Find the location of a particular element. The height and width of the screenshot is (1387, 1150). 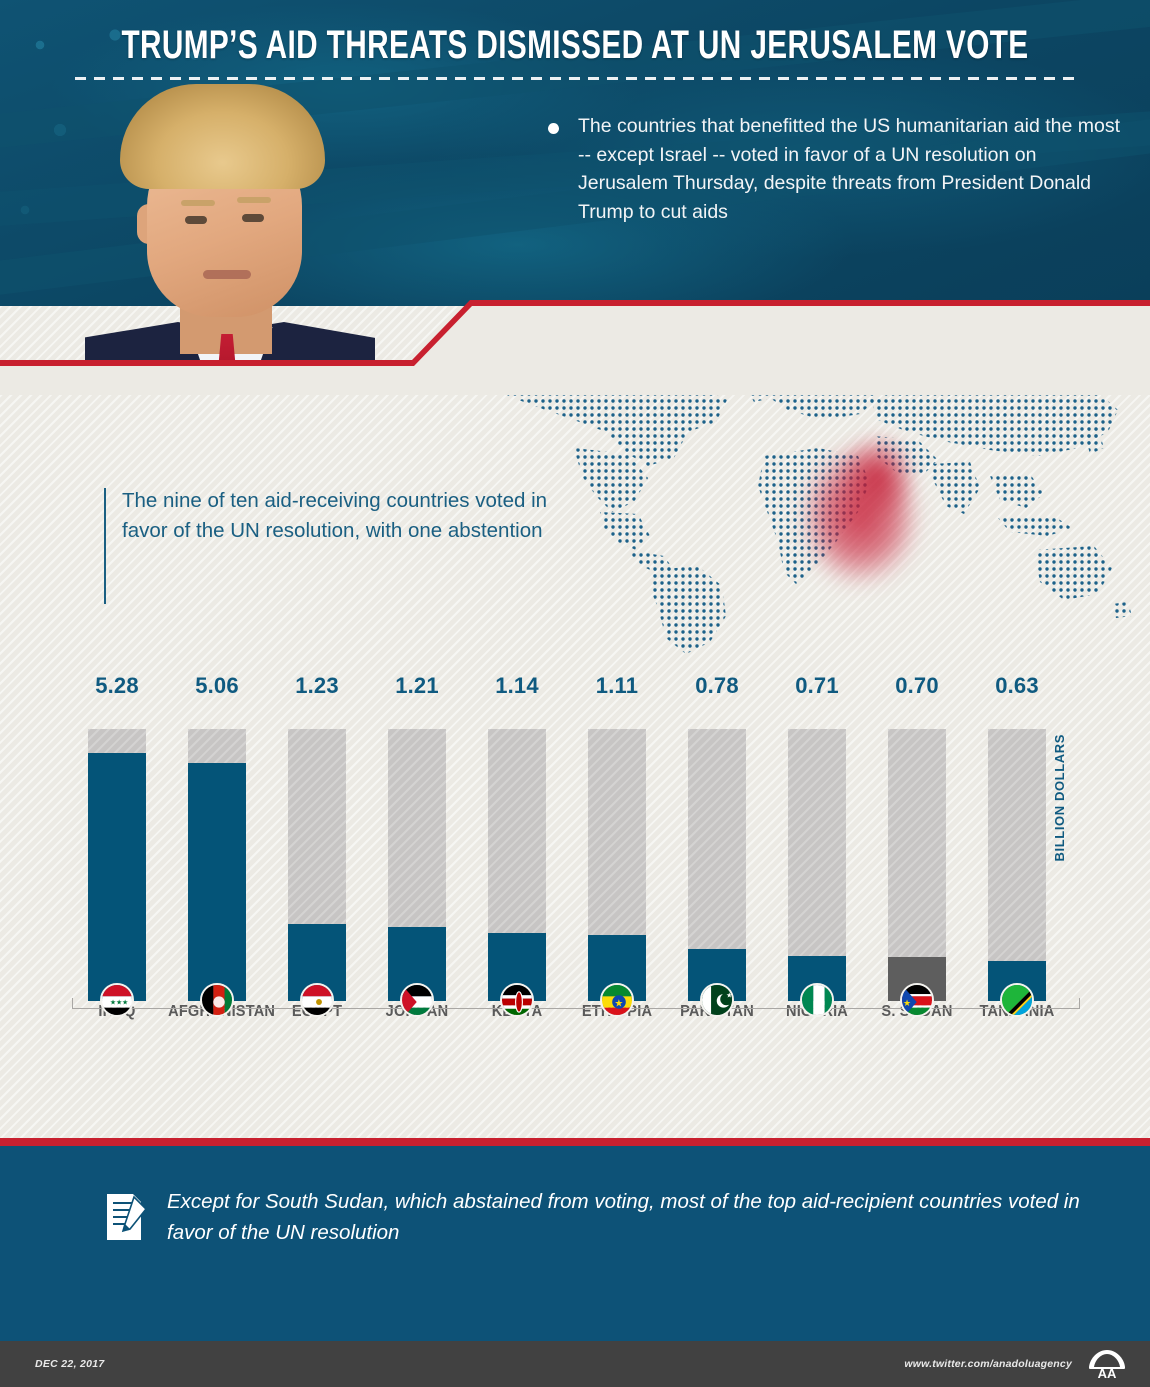

svg-text: AA is located at coordinates (1107, 1372).